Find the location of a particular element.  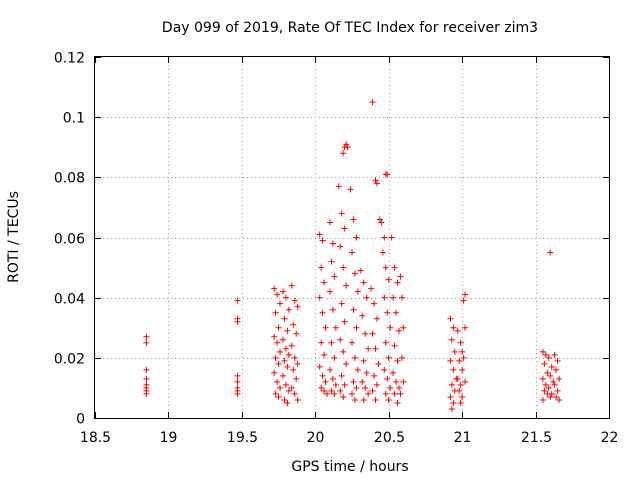

y-tick-label: 0.1 is located at coordinates (74, 119).